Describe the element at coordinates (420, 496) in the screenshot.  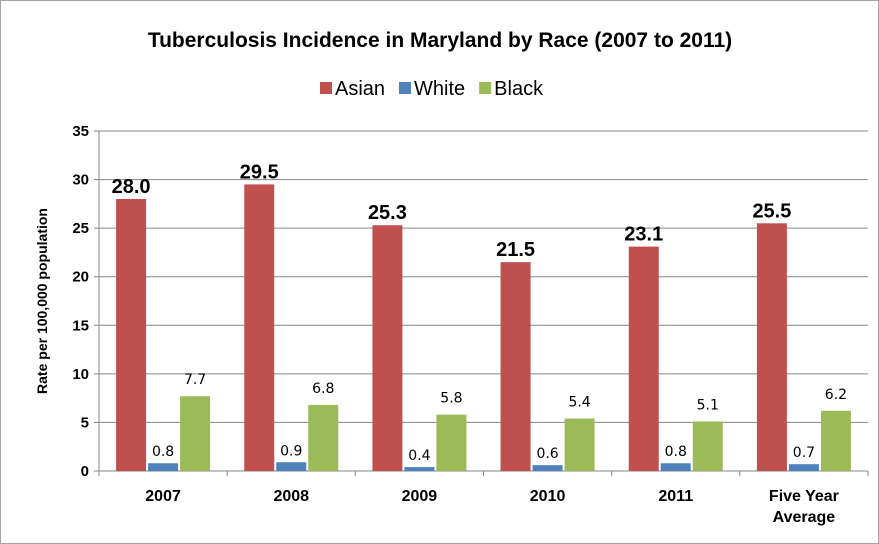
I see `x-category-label: 2009` at that location.